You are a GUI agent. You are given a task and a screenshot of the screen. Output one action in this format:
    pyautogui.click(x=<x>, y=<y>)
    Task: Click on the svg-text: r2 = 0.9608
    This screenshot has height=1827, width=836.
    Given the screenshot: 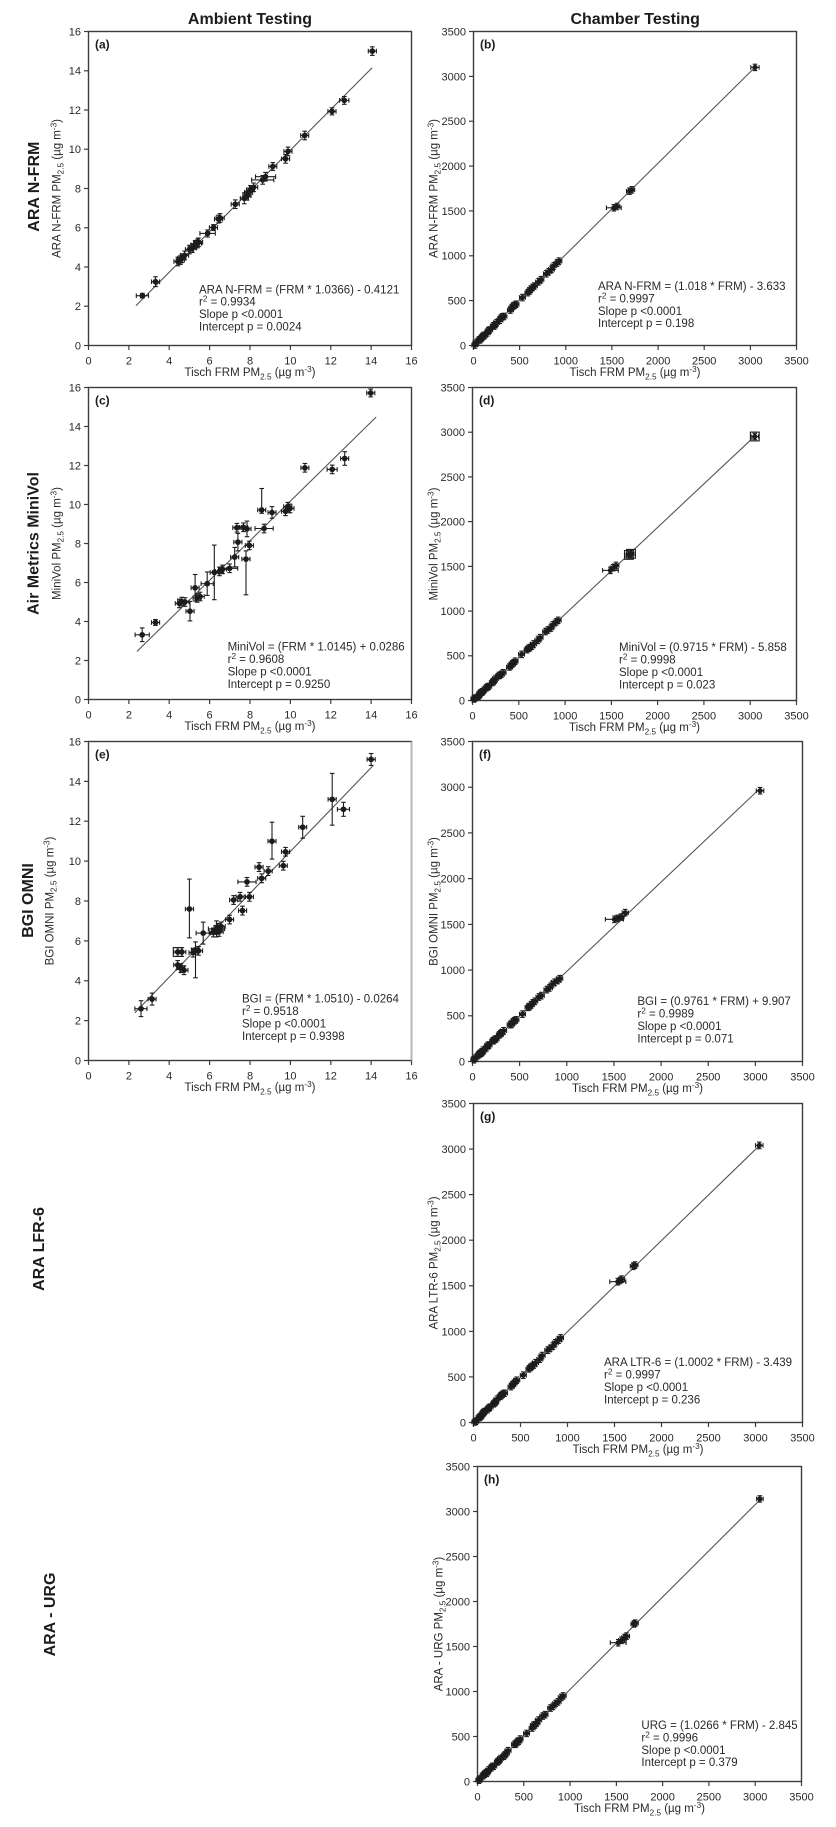 What is the action you would take?
    pyautogui.click(x=256, y=659)
    